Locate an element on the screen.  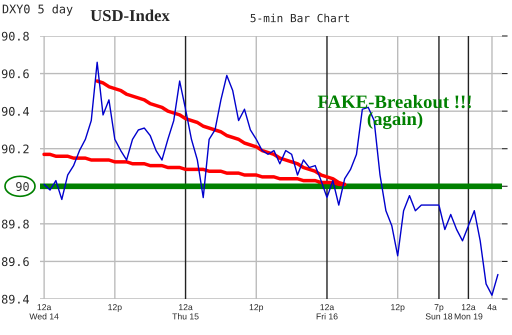
x-tick-label: 12a Mon 19 is located at coordinates (468, 312).